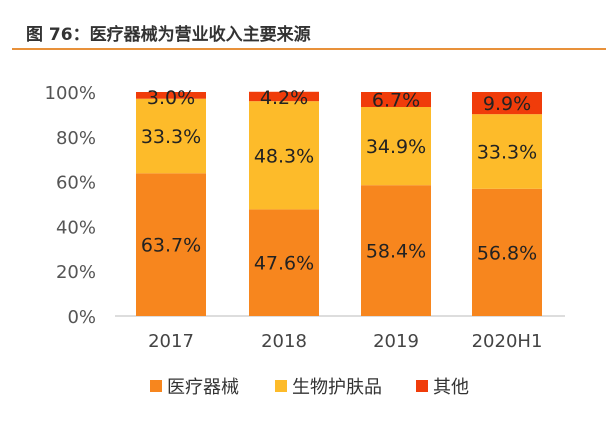 This screenshot has width=606, height=422. I want to click on title-divider, so click(309, 49).